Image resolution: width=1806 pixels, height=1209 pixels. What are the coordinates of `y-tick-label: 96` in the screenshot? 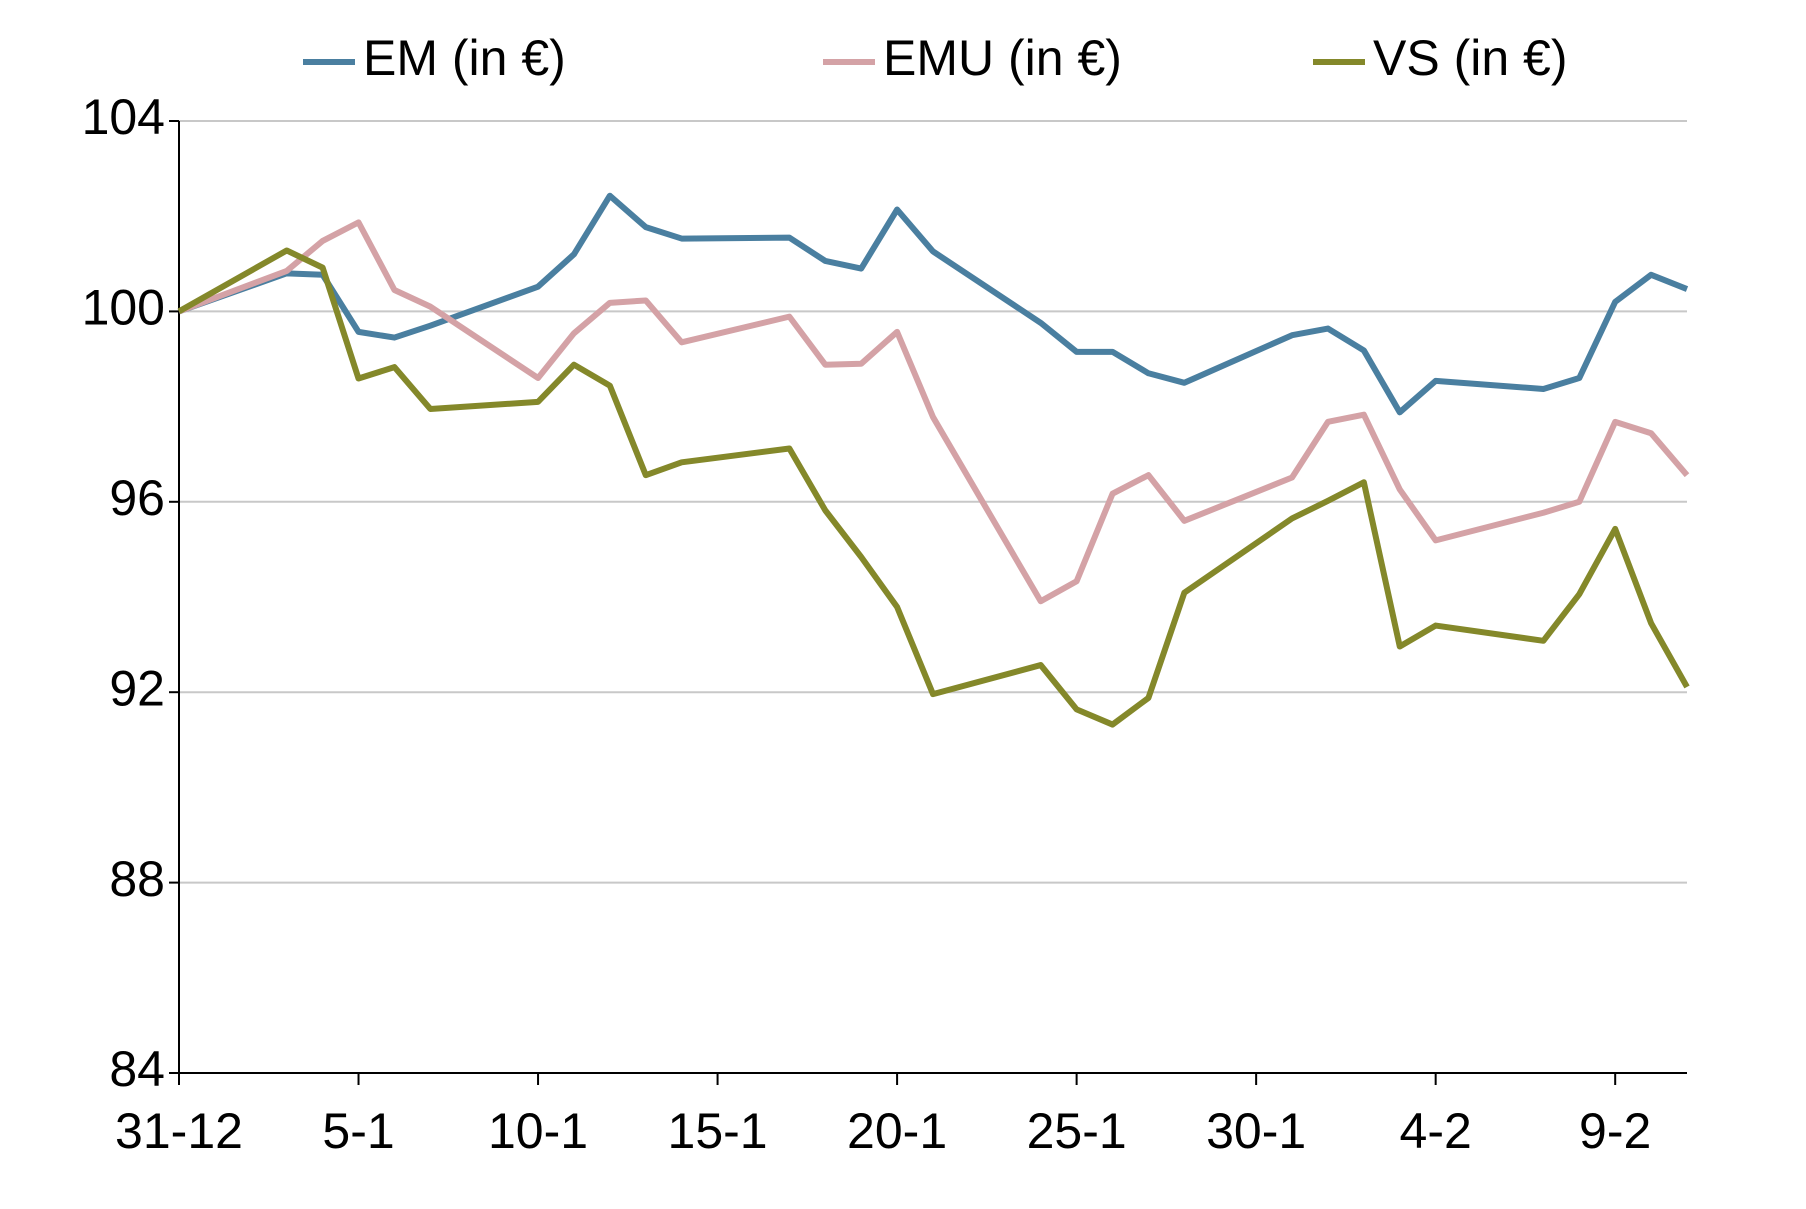 It's located at (137, 498).